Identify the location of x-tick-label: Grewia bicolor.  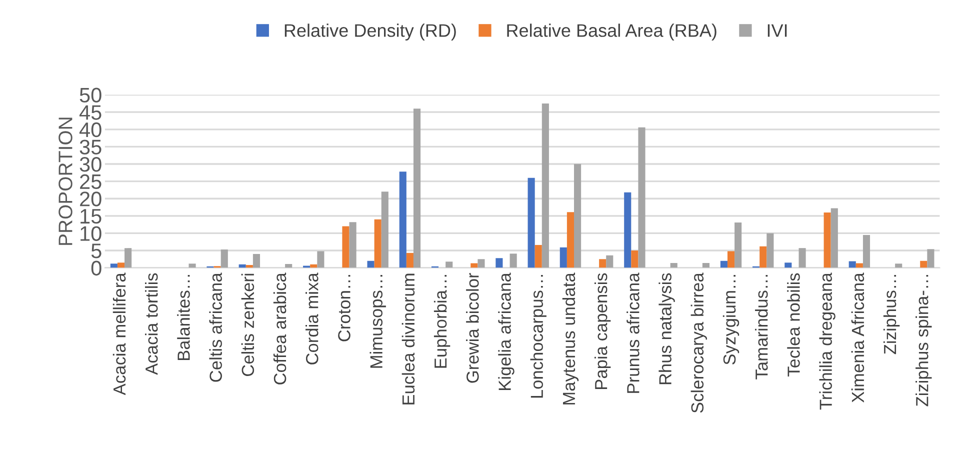
(472, 327).